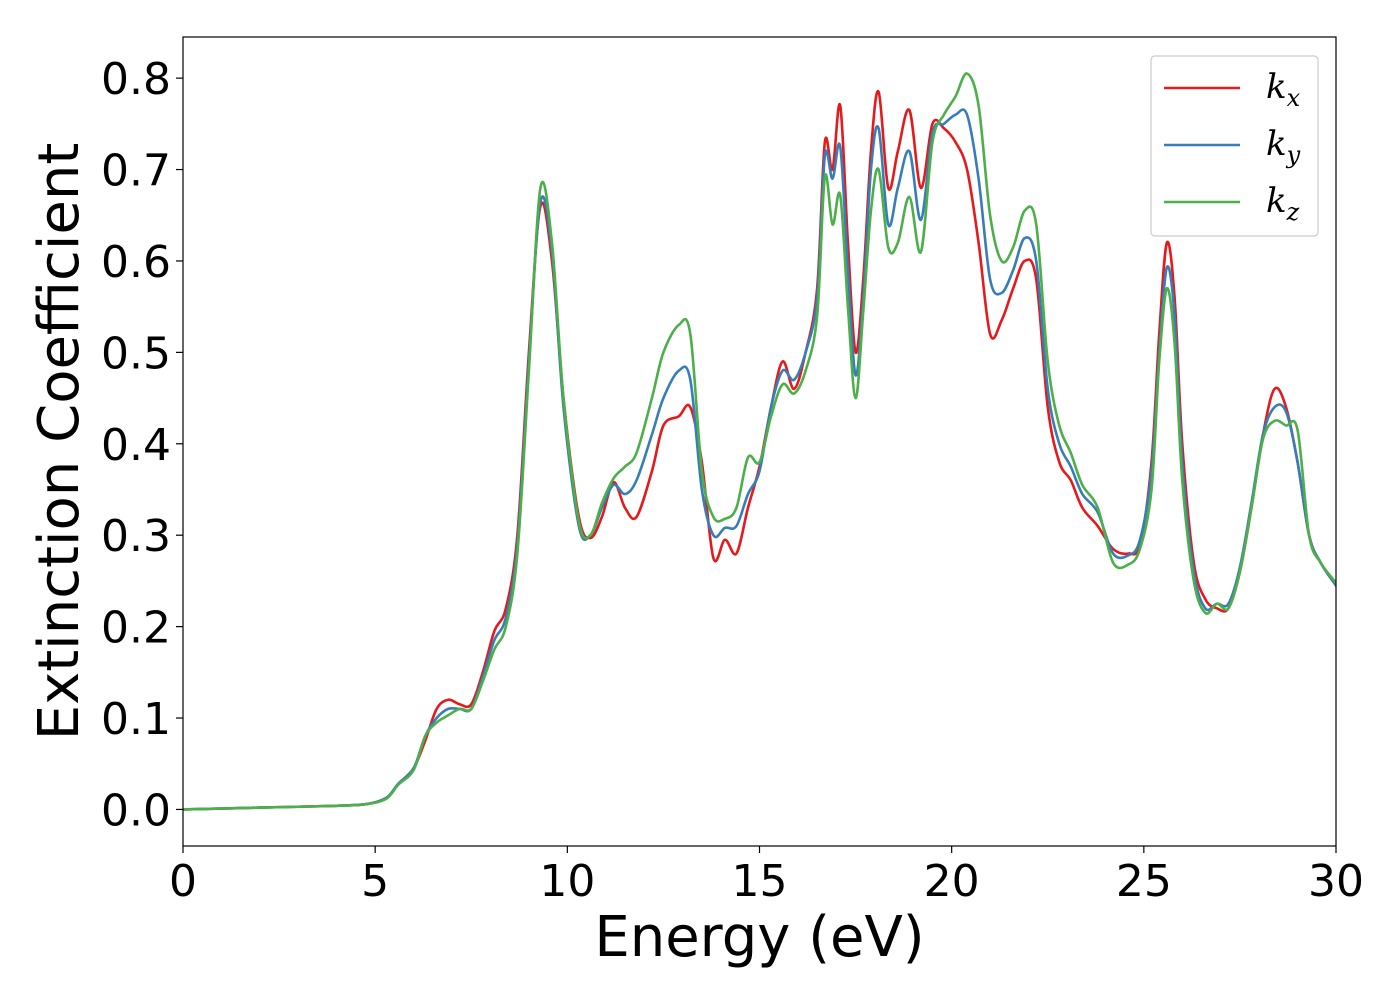  What do you see at coordinates (1144, 881) in the screenshot?
I see `x-tick-label: 25` at bounding box center [1144, 881].